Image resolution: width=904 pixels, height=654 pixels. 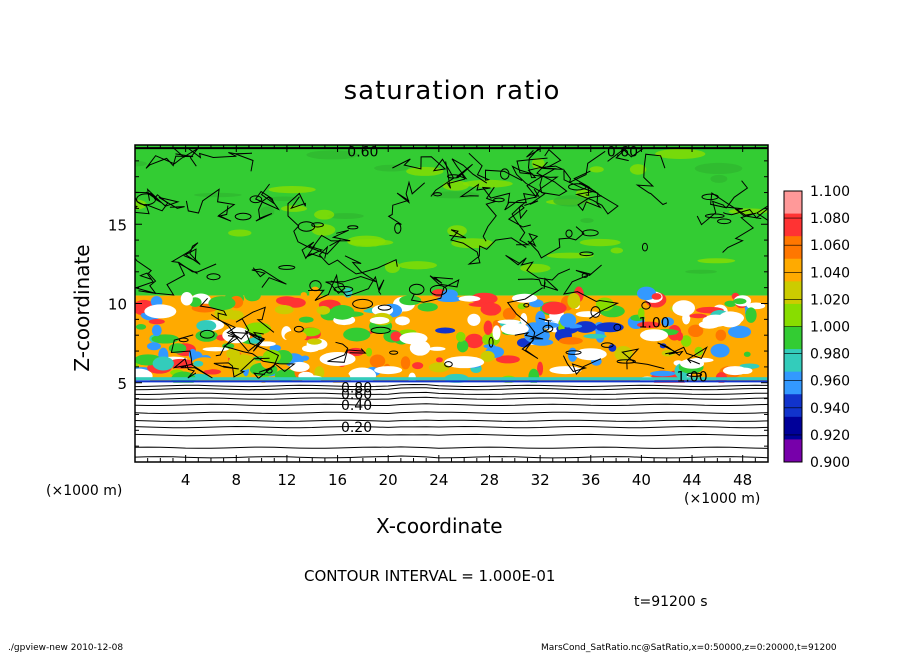 What do you see at coordinates (84, 491) in the screenshot?
I see `y-unit-label: (×1000 m)` at bounding box center [84, 491].